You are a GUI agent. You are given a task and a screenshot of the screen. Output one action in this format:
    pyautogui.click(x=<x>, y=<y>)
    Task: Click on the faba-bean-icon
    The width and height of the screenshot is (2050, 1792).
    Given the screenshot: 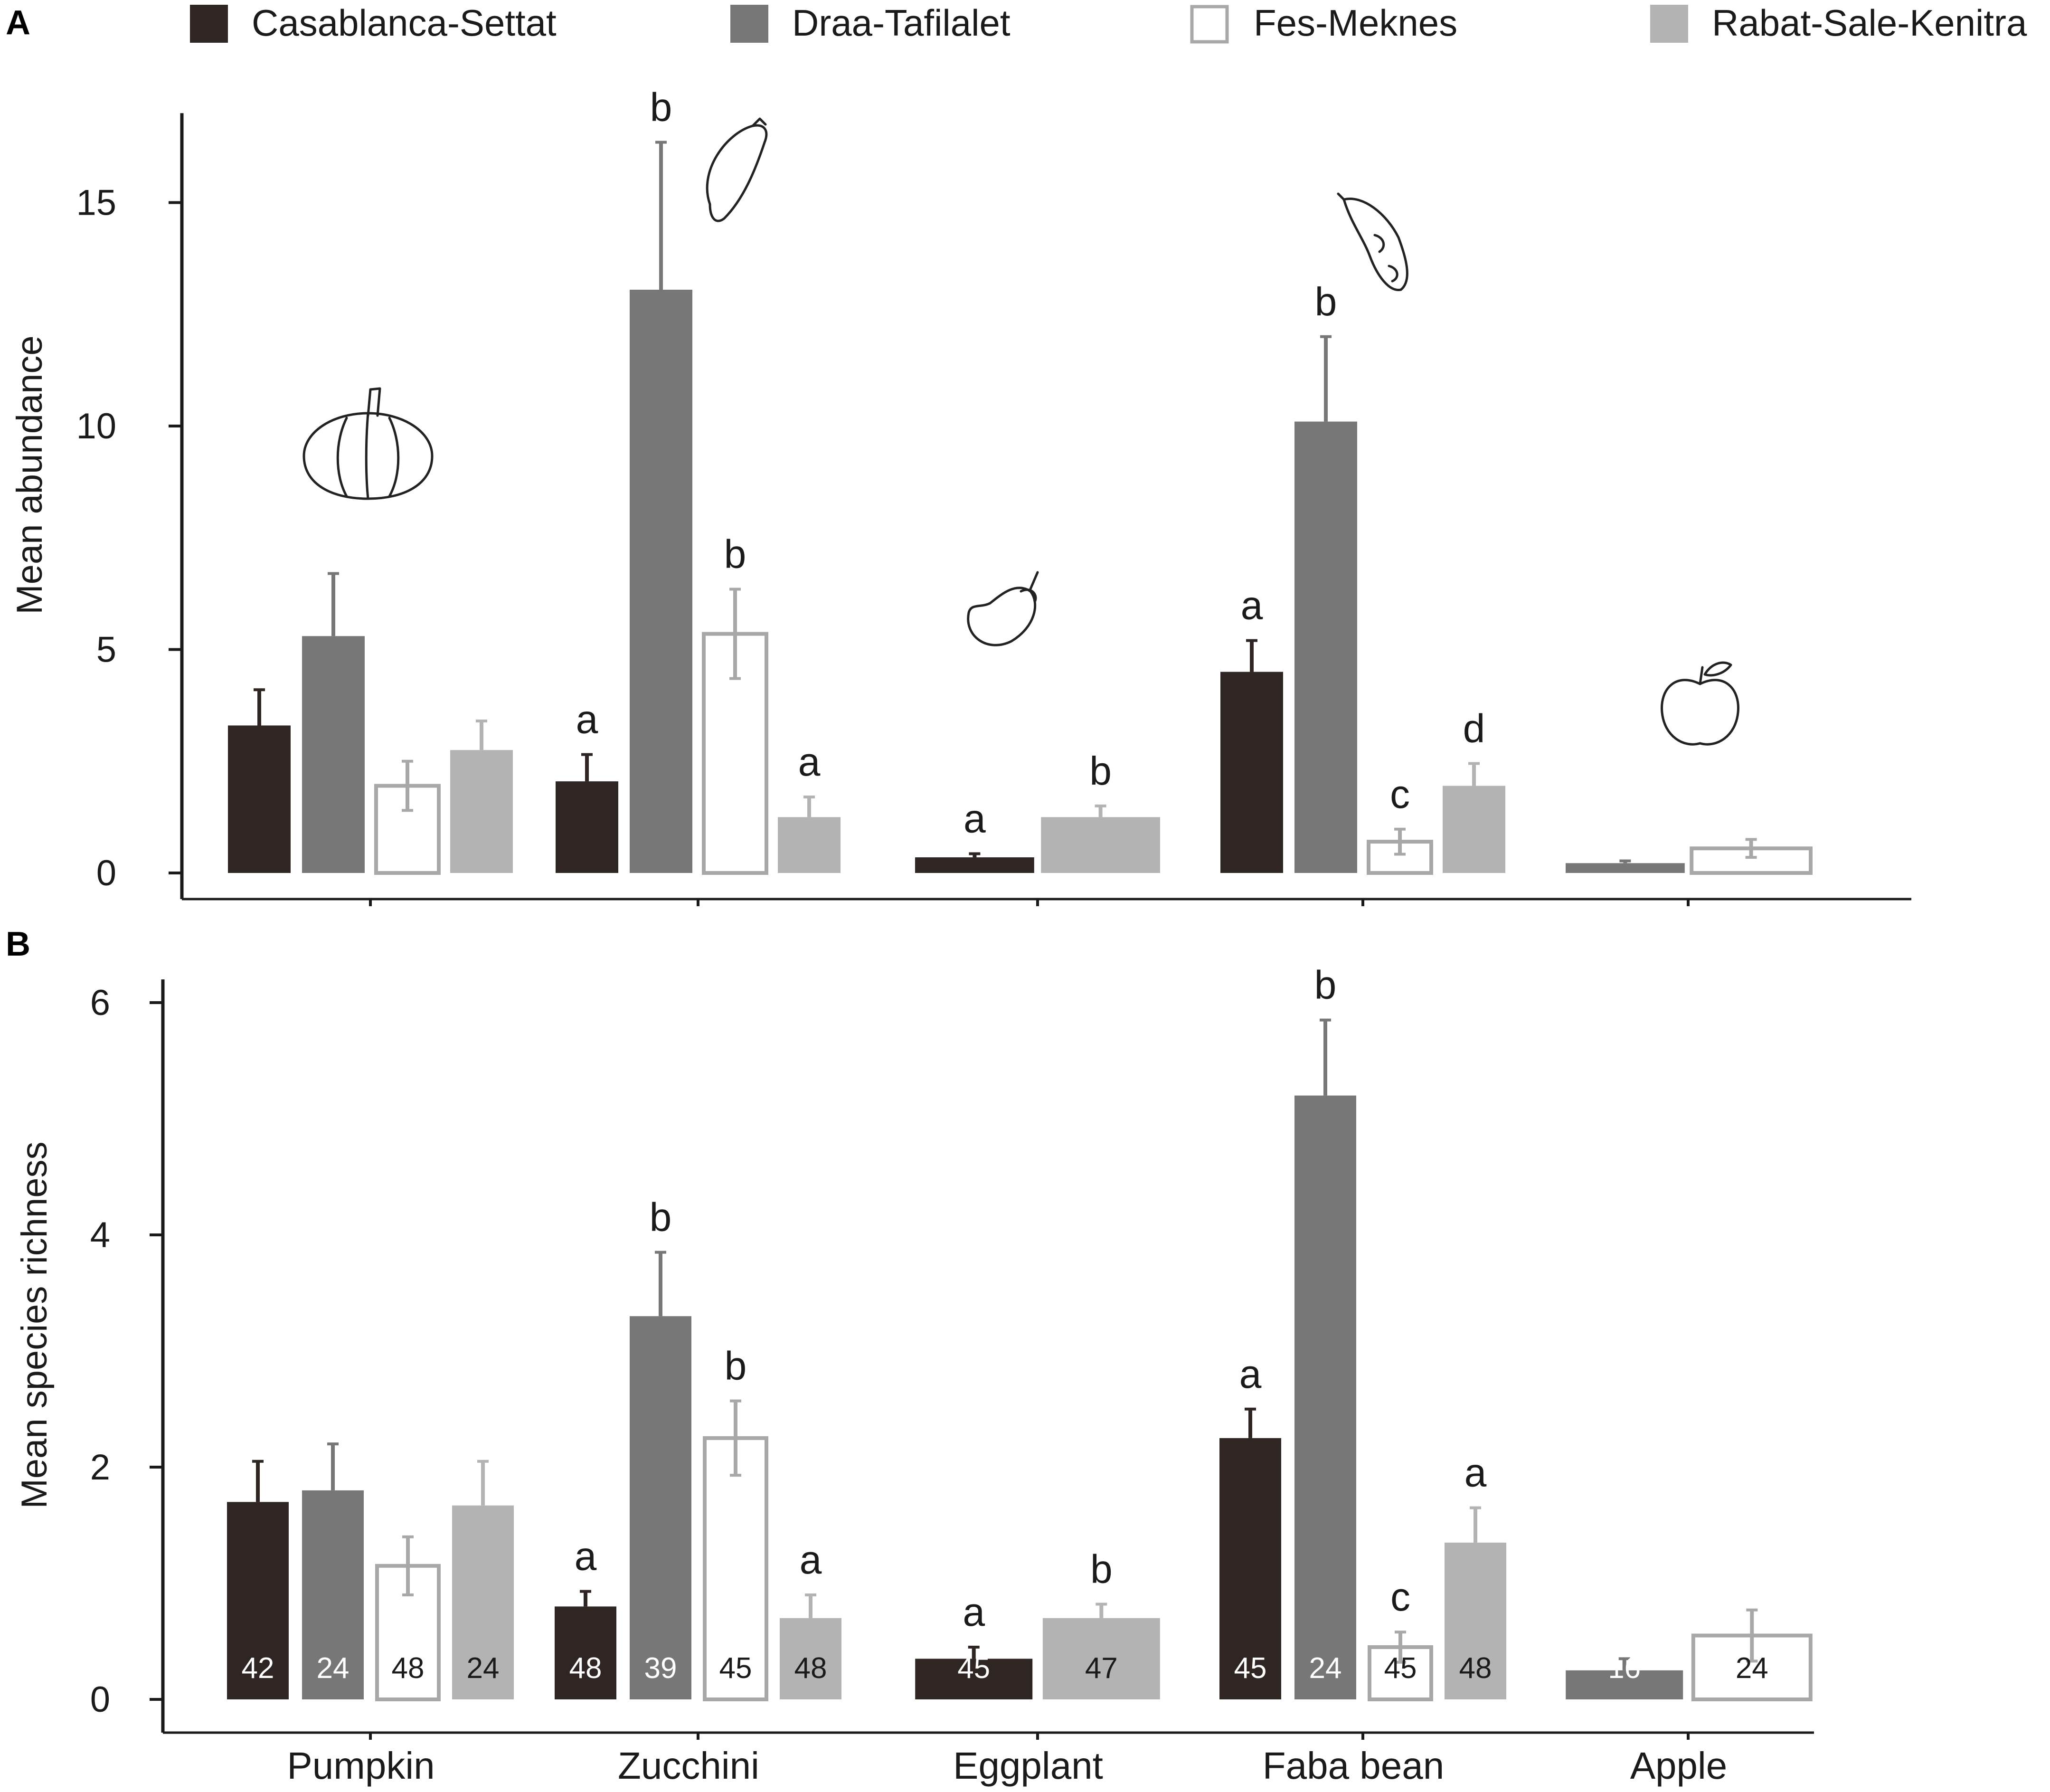 What is the action you would take?
    pyautogui.click(x=1372, y=241)
    